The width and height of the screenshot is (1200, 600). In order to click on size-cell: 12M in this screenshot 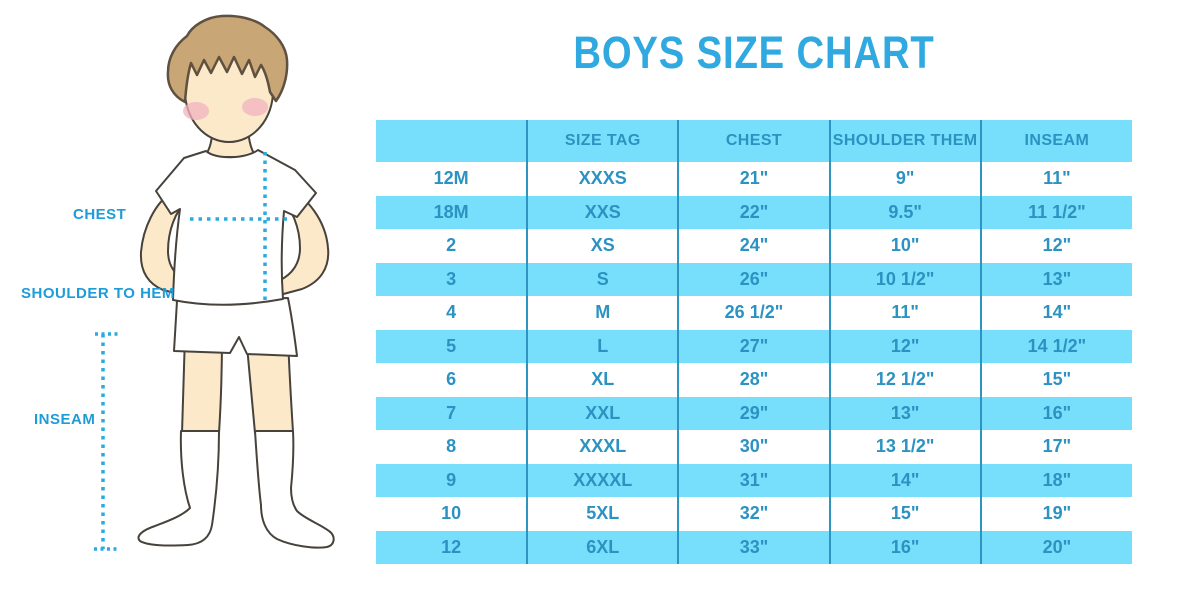, I will do `click(452, 179)`.